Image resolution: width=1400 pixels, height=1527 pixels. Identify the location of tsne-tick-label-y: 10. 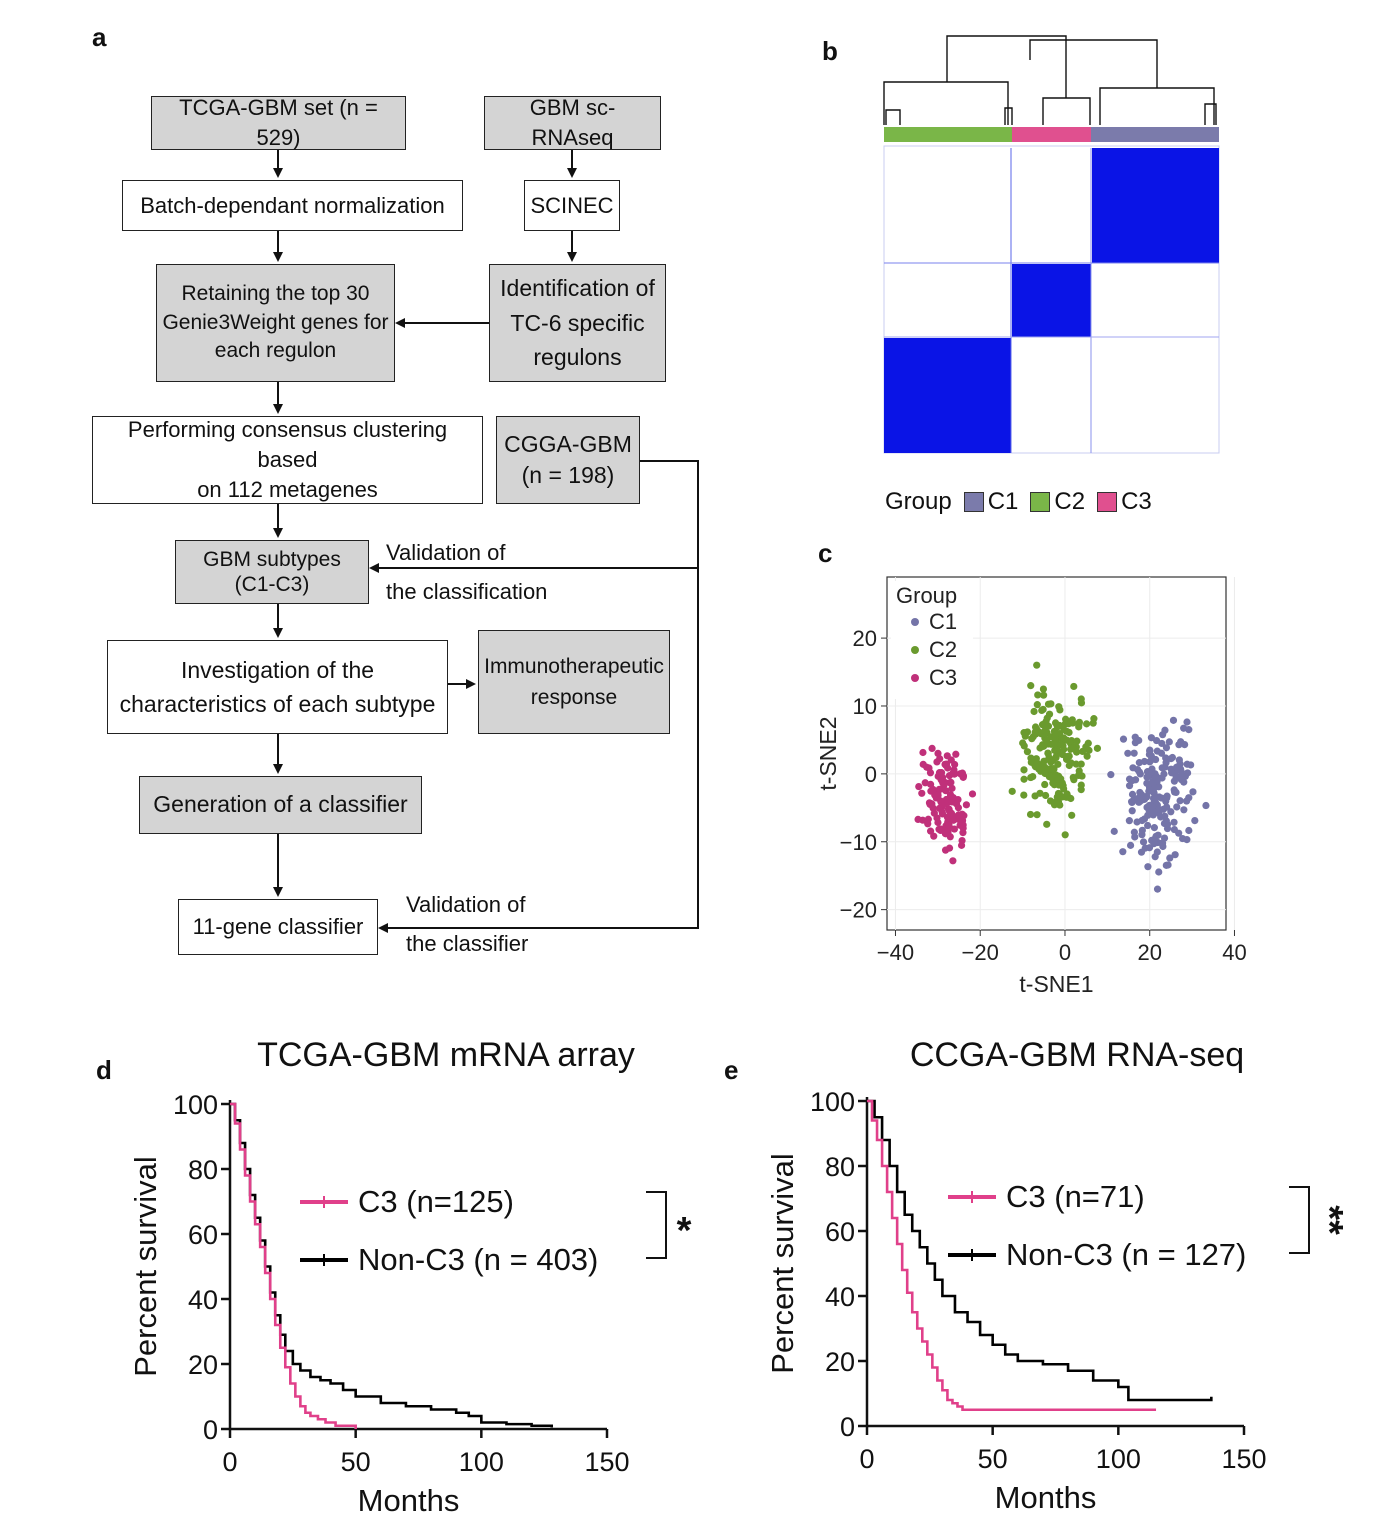
(865, 706).